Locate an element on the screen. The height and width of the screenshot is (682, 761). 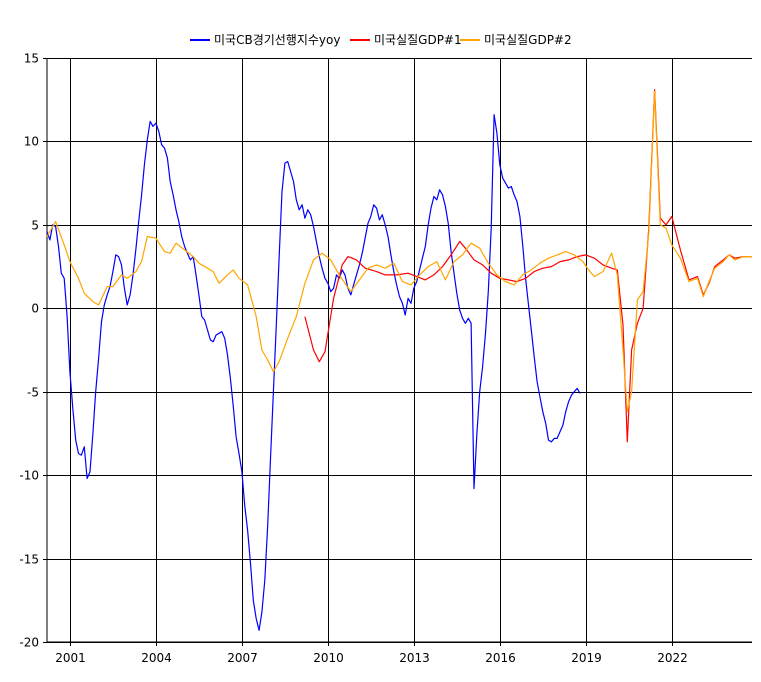
x-tick-label: 2010 is located at coordinates (328, 658).